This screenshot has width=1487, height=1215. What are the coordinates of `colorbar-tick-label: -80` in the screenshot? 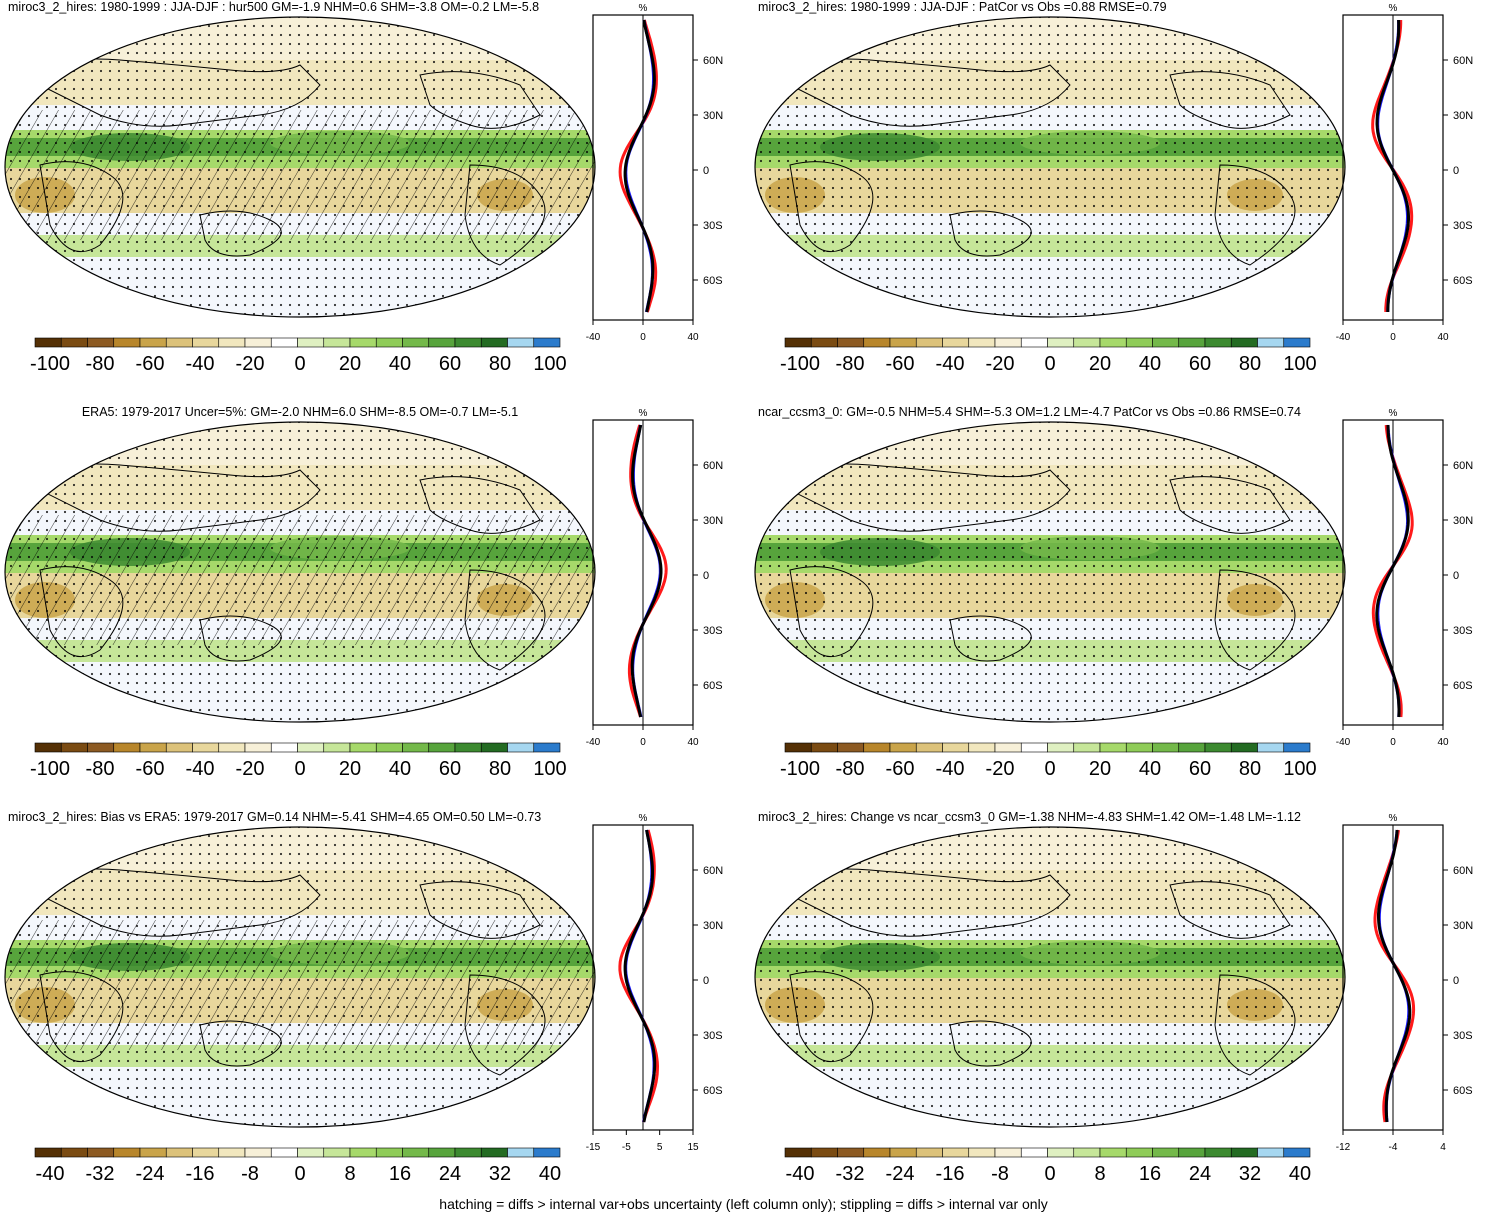 It's located at (850, 364).